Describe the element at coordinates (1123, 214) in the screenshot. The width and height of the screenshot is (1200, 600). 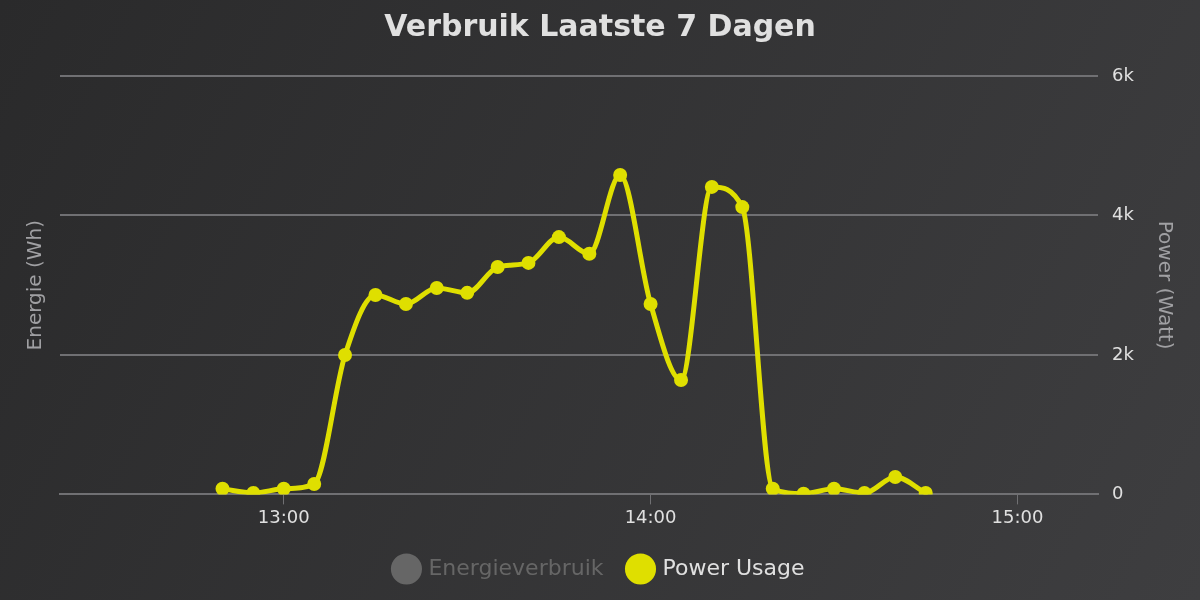
I see `y2-tick-label: 4k` at that location.